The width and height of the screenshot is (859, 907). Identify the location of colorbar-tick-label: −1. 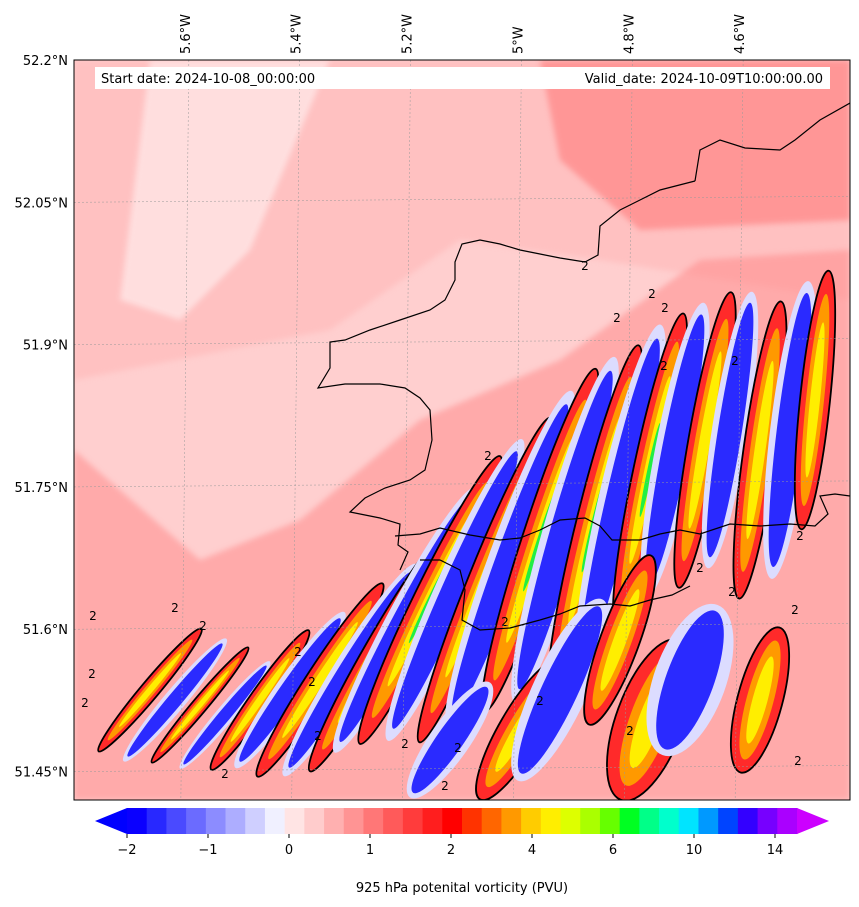
(207, 850).